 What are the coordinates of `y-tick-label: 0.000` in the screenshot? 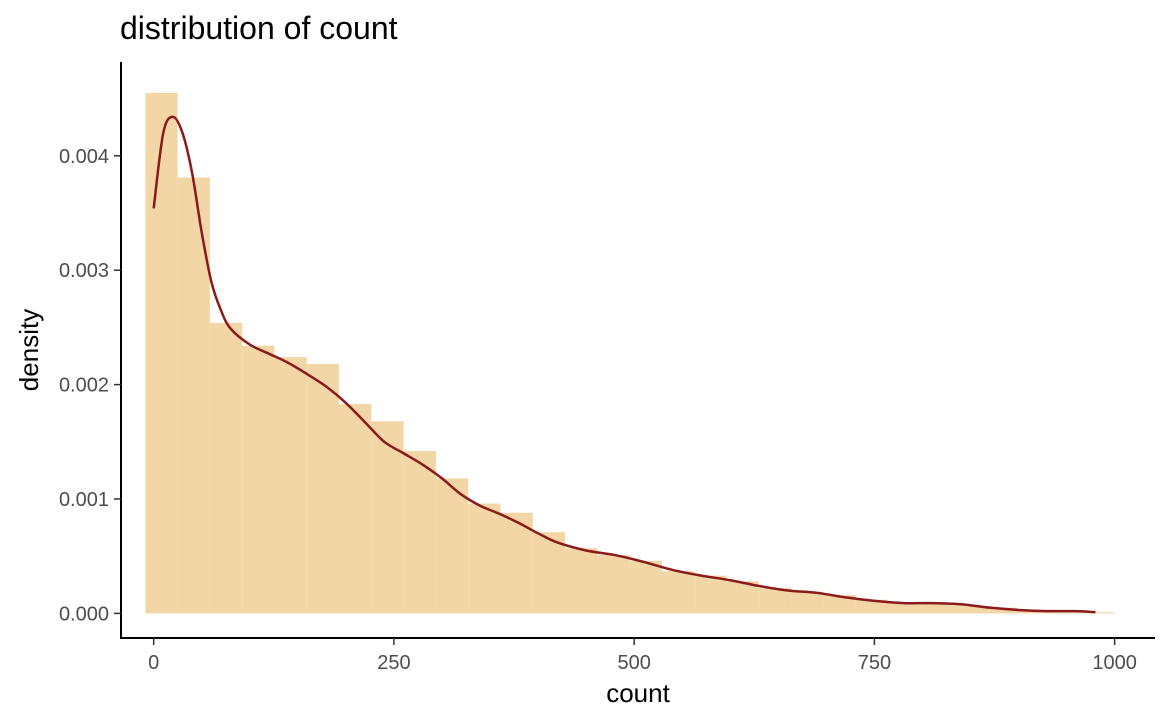 It's located at (84, 614).